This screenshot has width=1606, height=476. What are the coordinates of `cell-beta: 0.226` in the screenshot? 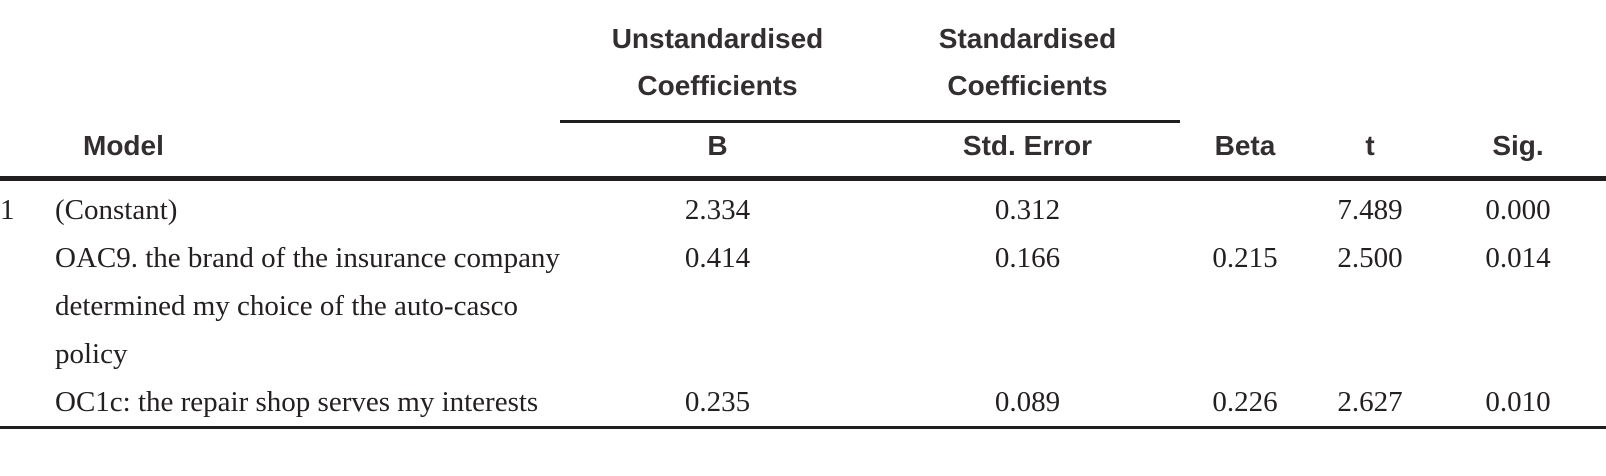 It's located at (1245, 403).